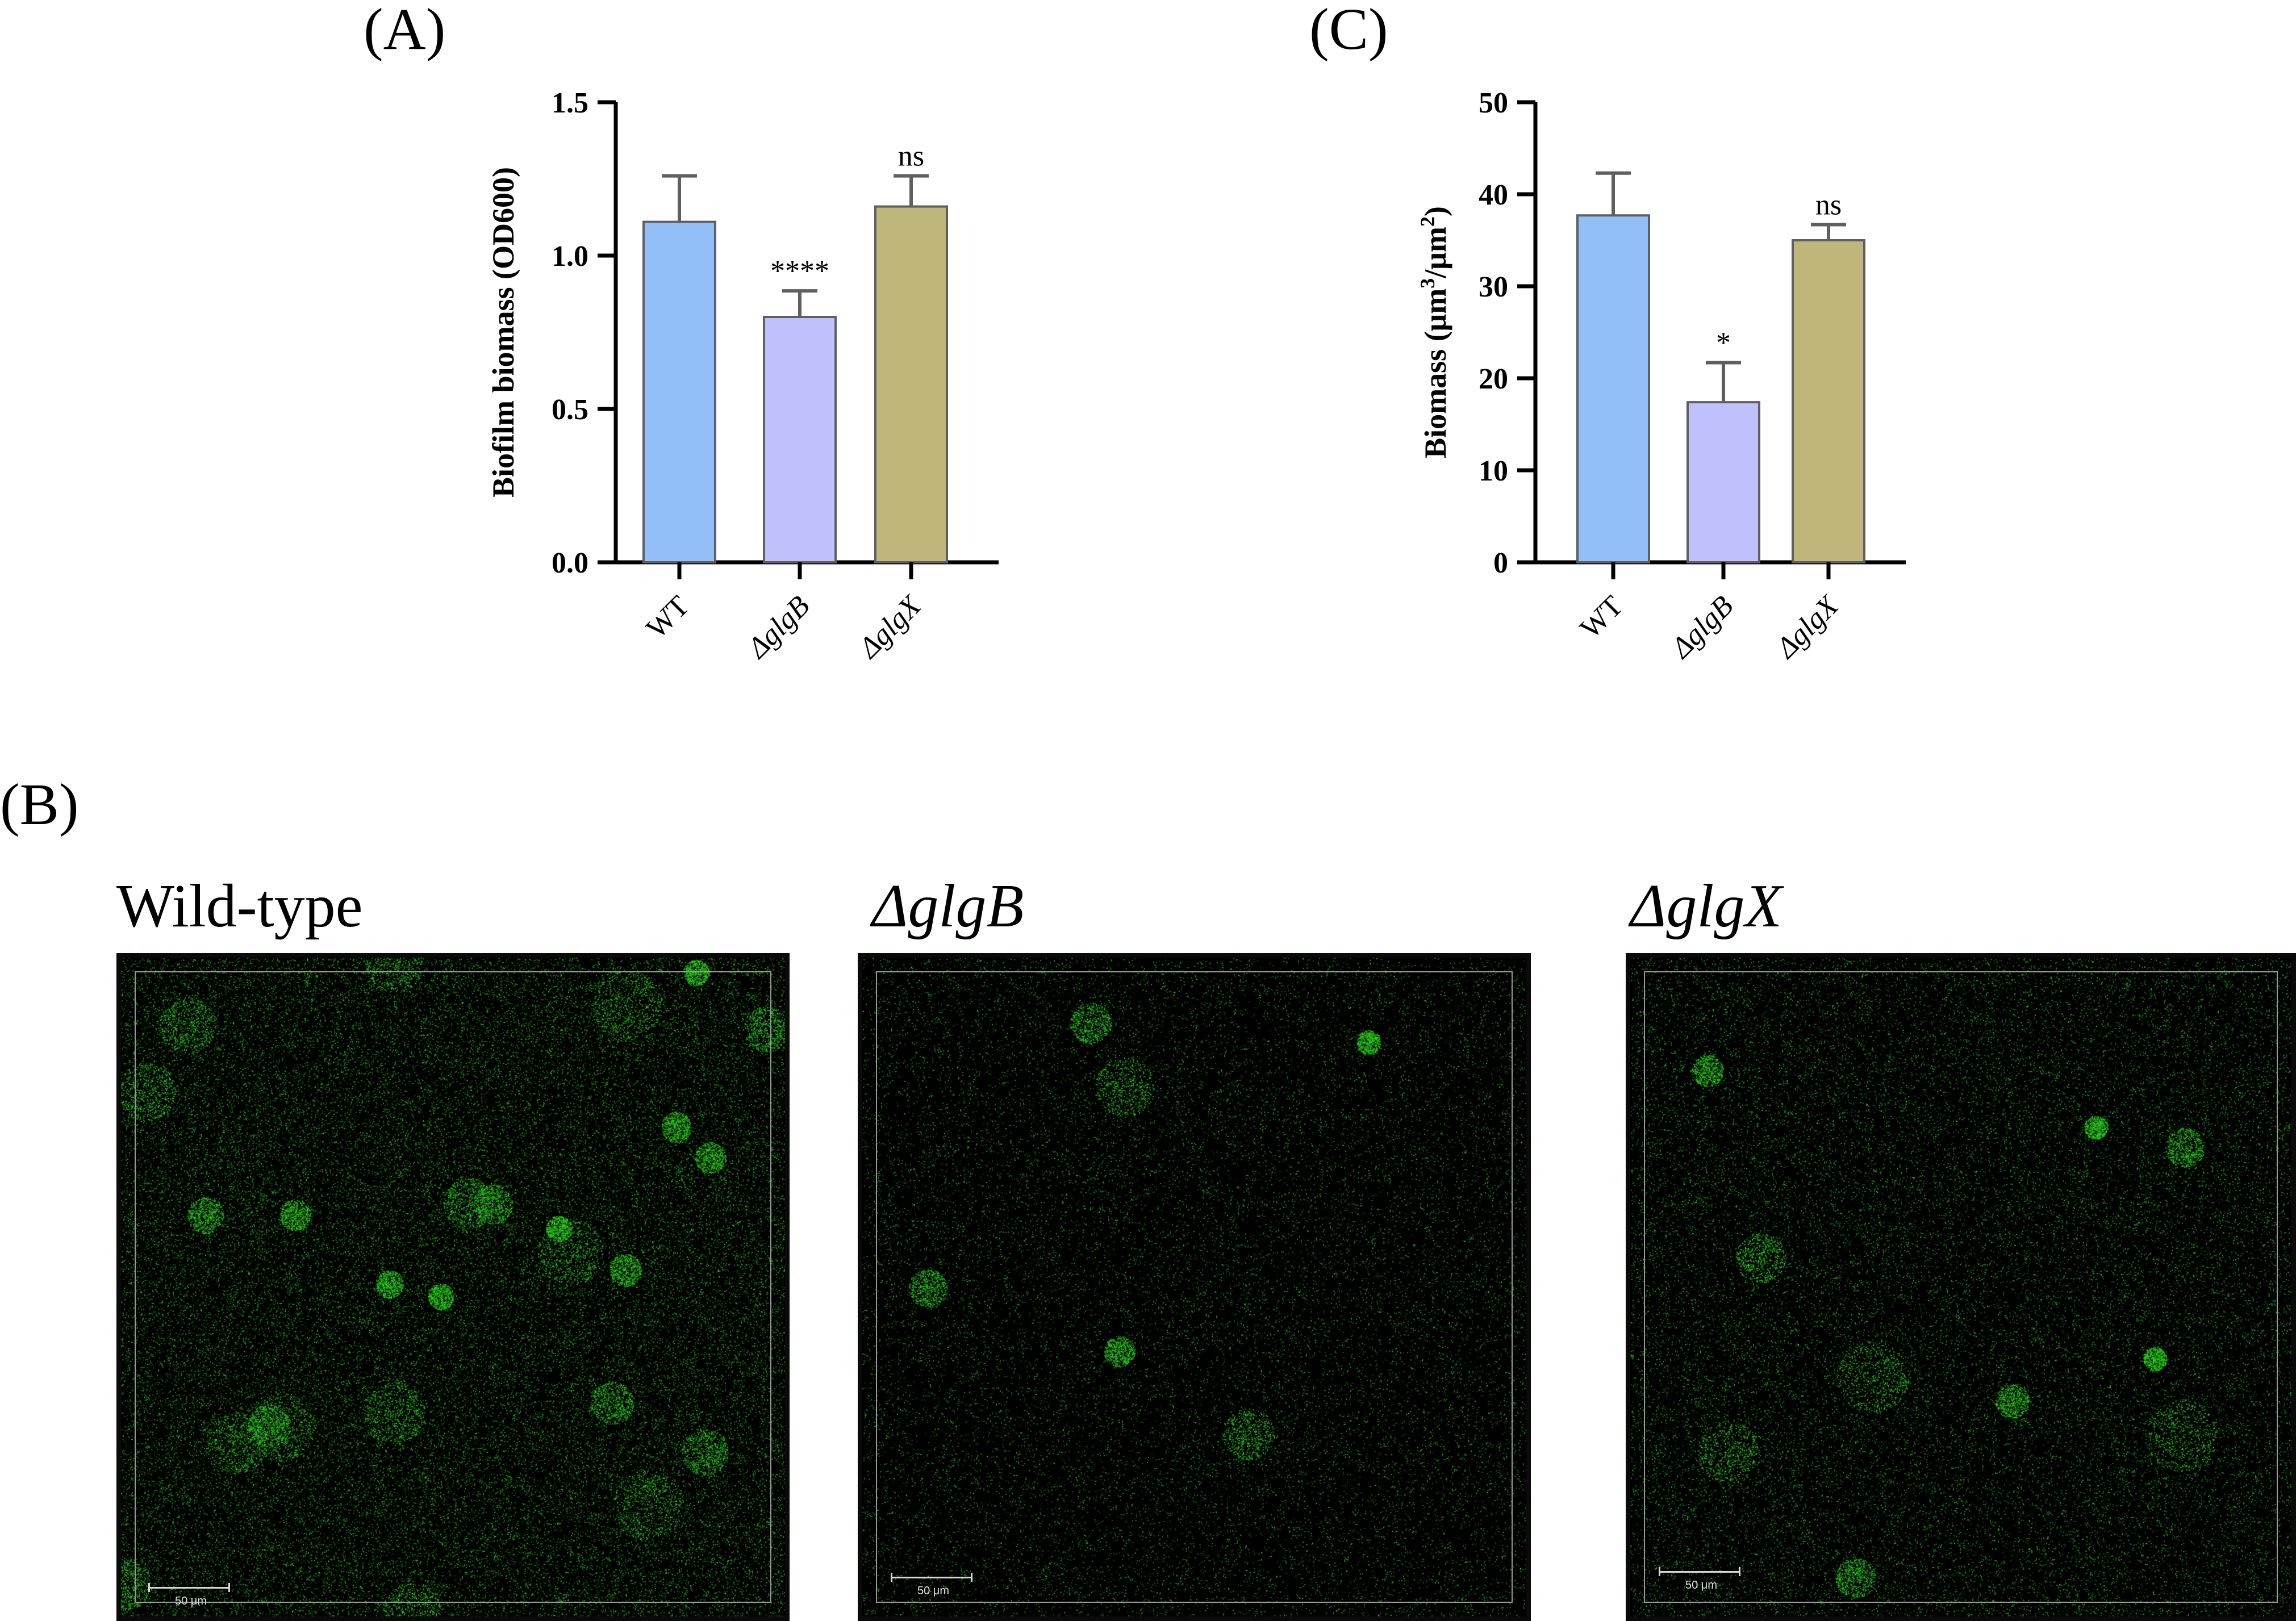 This screenshot has height=1621, width=2296. What do you see at coordinates (1500, 563) in the screenshot?
I see `y-tick-label: 0` at bounding box center [1500, 563].